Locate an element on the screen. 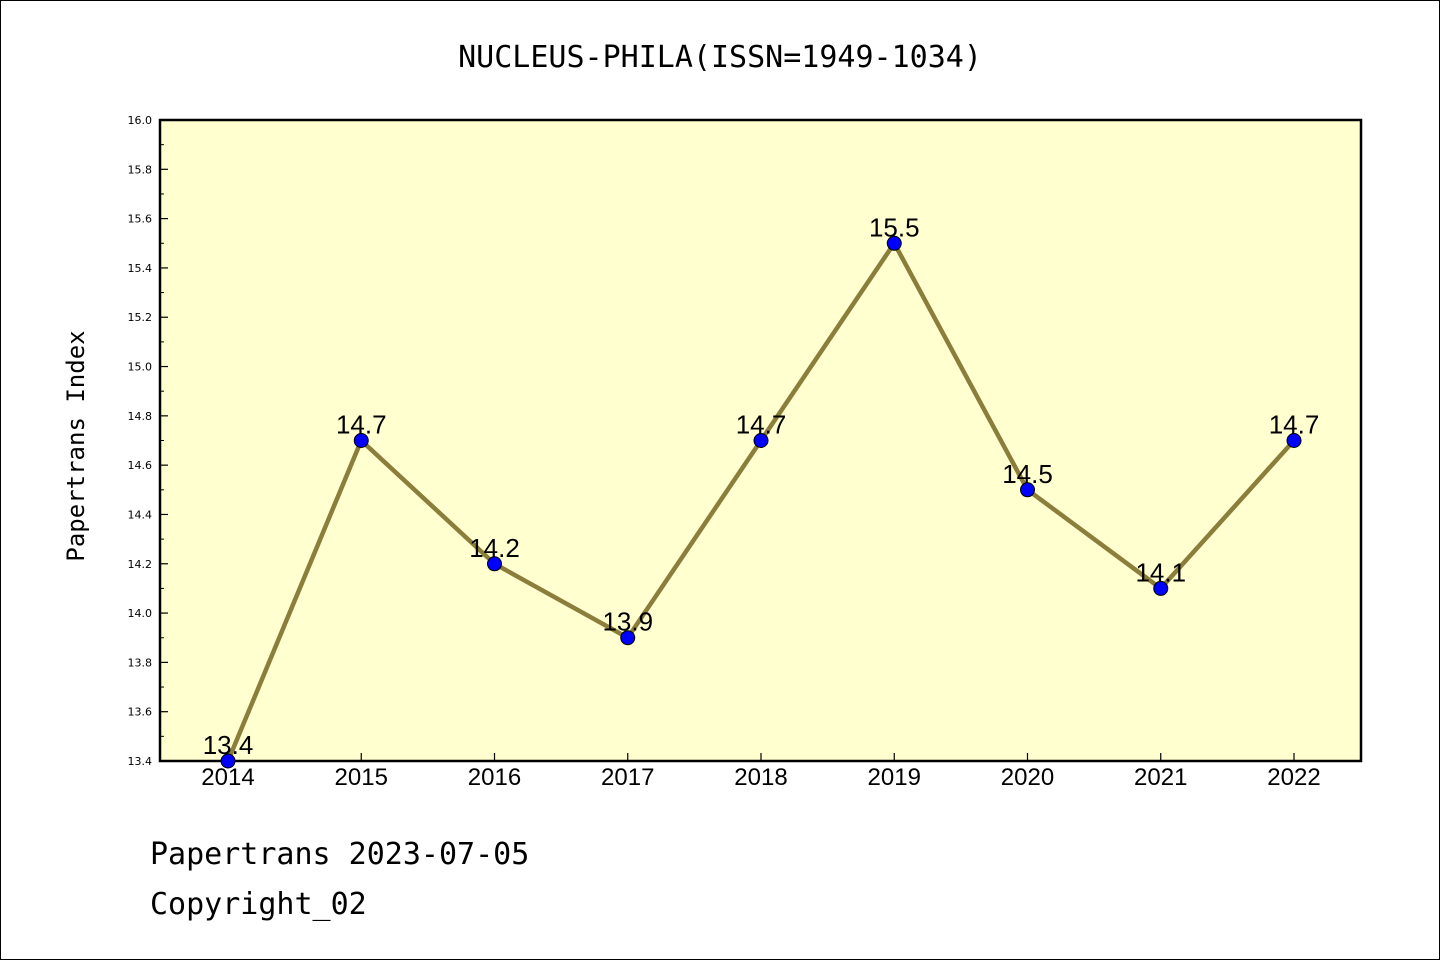  x-tick-label: 2019 is located at coordinates (894, 777).